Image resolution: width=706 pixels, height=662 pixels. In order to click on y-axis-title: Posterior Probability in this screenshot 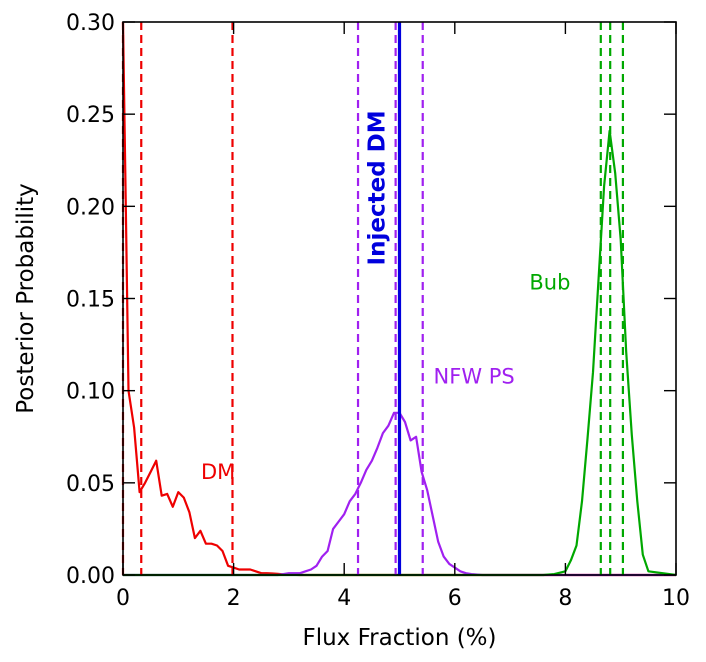, I will do `click(26, 298)`.